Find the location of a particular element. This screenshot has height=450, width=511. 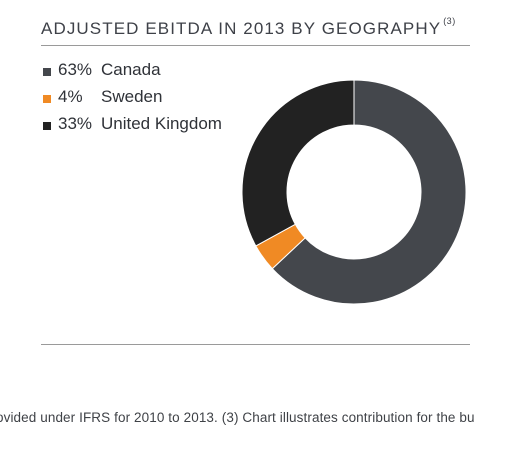

legend-label: Canada is located at coordinates (131, 69).